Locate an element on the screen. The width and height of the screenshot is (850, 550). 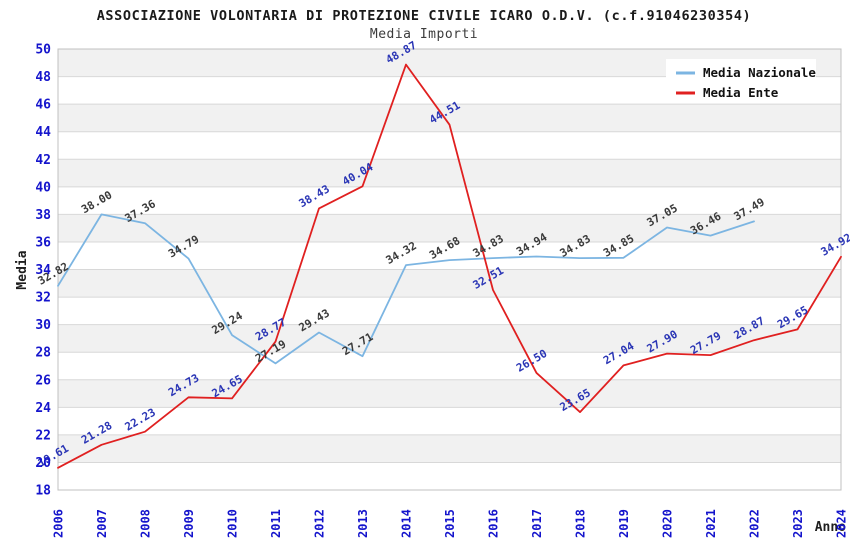
x-tick-label: 2008 is located at coordinates (146, 523).